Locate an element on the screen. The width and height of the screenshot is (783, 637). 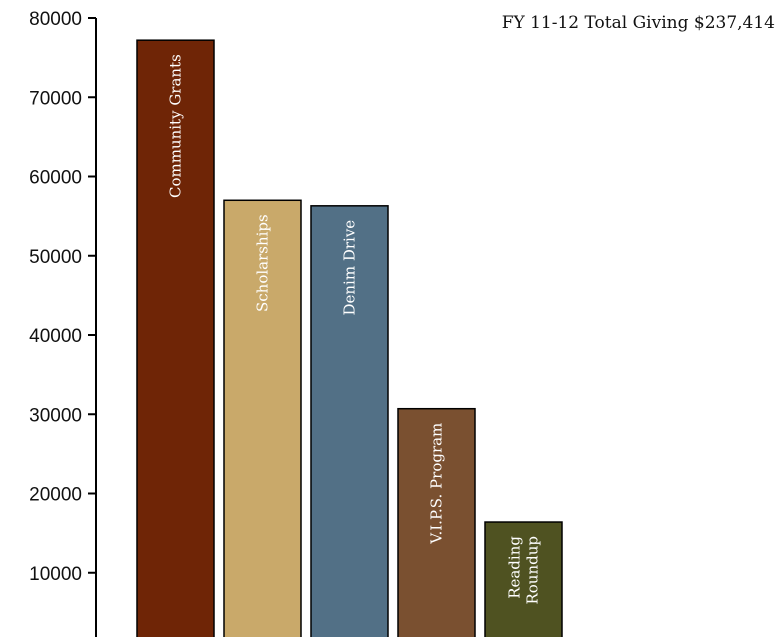
bar-label: Scholarships is located at coordinates (263, 263).